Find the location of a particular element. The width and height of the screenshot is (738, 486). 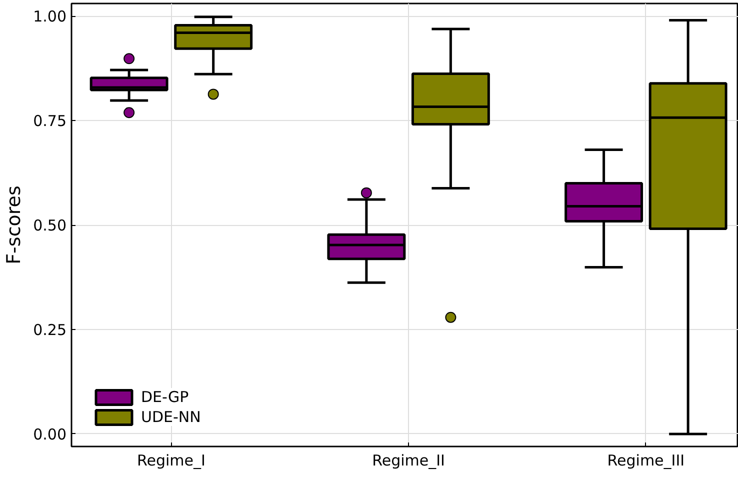

y-tick-label: 0.75 is located at coordinates (50, 121).